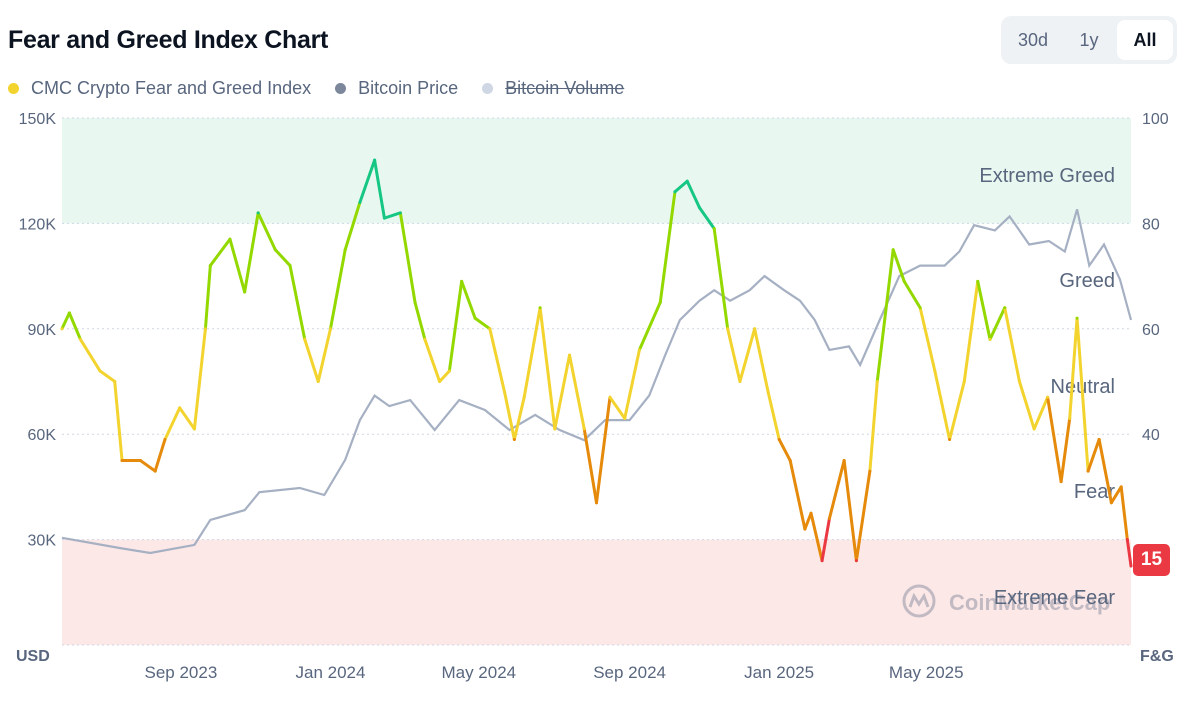 This screenshot has width=1200, height=701. What do you see at coordinates (1089, 40) in the screenshot?
I see `range-1y-button: 1y` at bounding box center [1089, 40].